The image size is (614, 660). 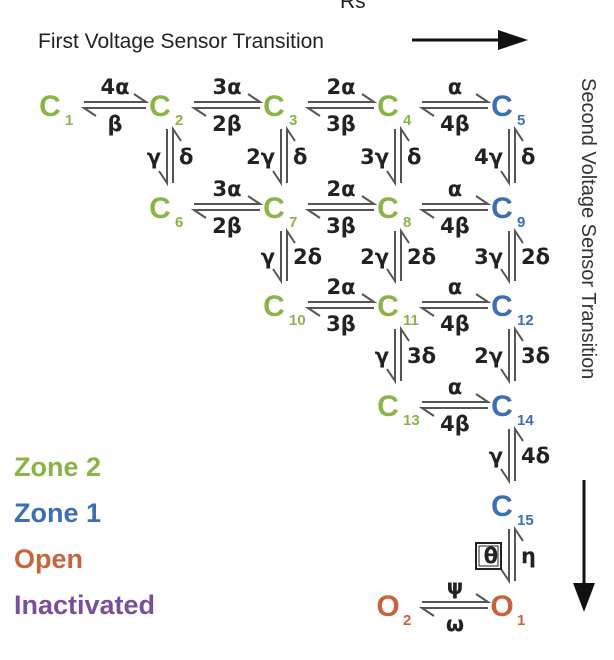 What do you see at coordinates (84, 605) in the screenshot?
I see `legend-inactivated: Inactivated` at bounding box center [84, 605].